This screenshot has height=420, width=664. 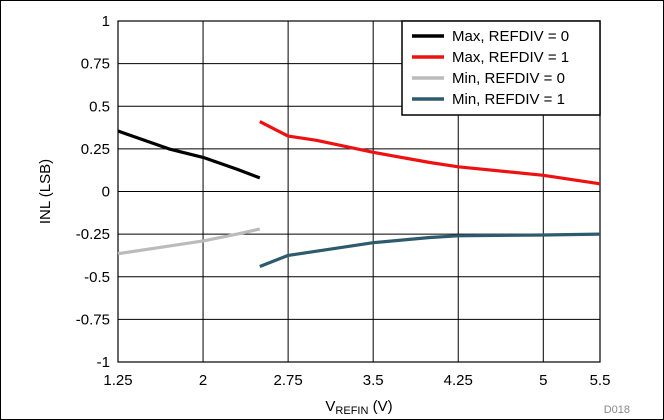 What do you see at coordinates (99, 106) in the screenshot?
I see `y-tick-label: 0.5` at bounding box center [99, 106].